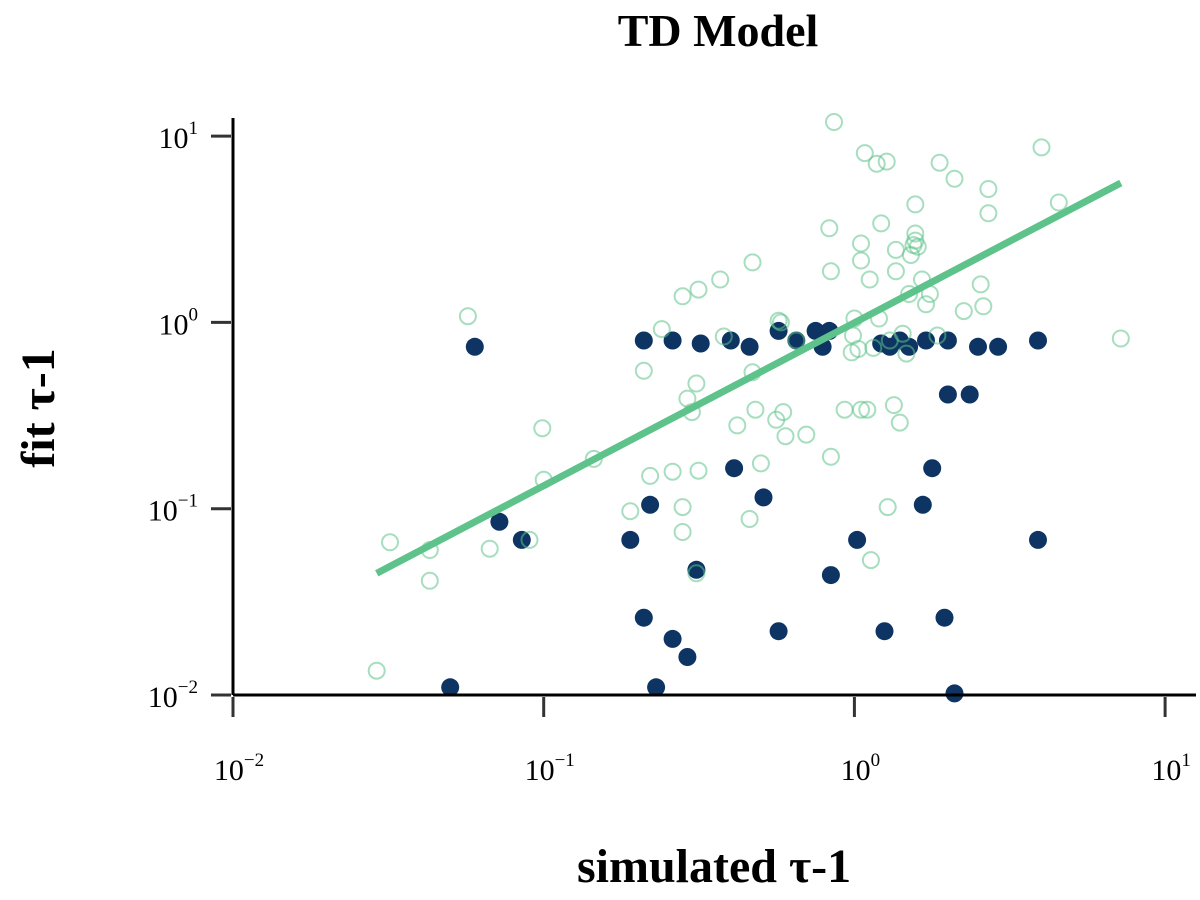 This screenshot has width=1200, height=900. Describe the element at coordinates (173, 509) in the screenshot. I see `y-tick-label-1: 10⁻¹` at that location.